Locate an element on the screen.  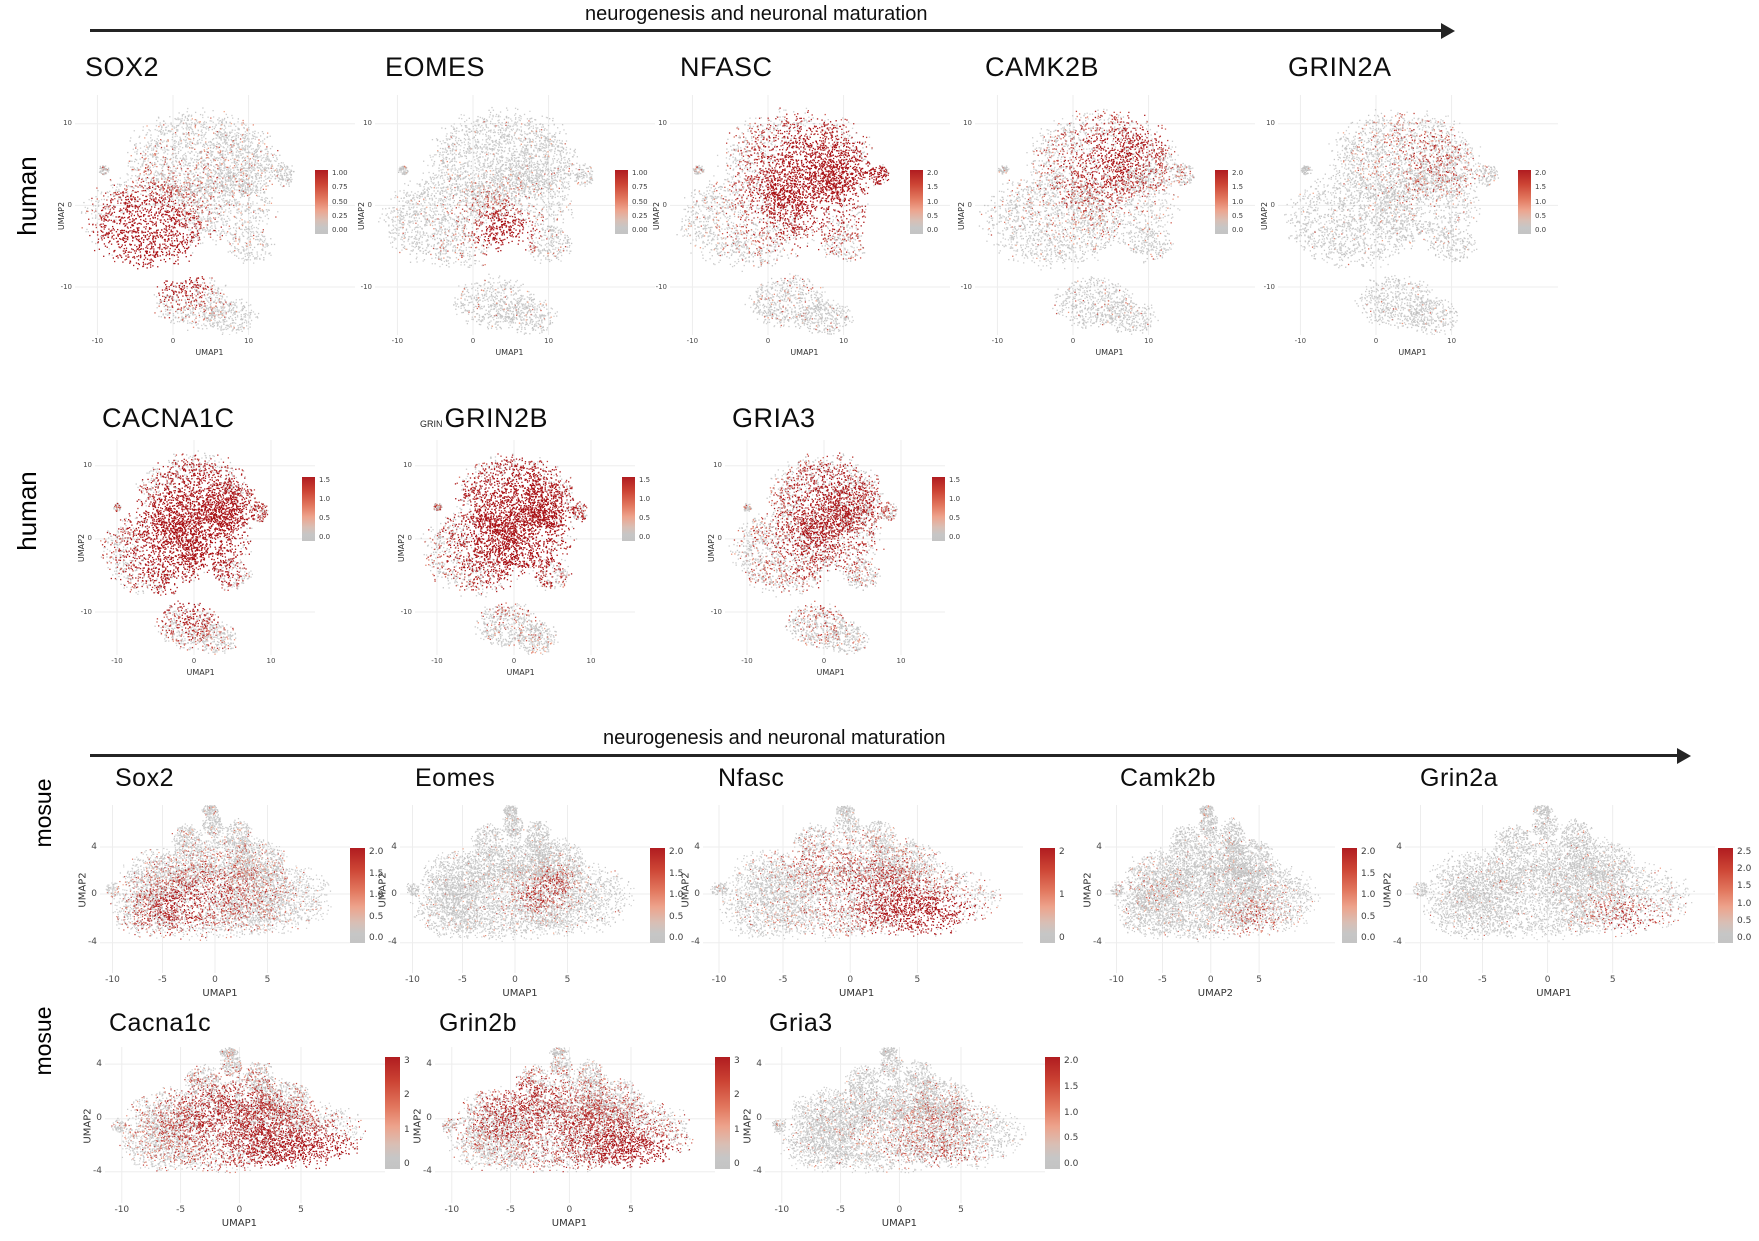
colorbar-tick: 1.00 is located at coordinates (340, 173).